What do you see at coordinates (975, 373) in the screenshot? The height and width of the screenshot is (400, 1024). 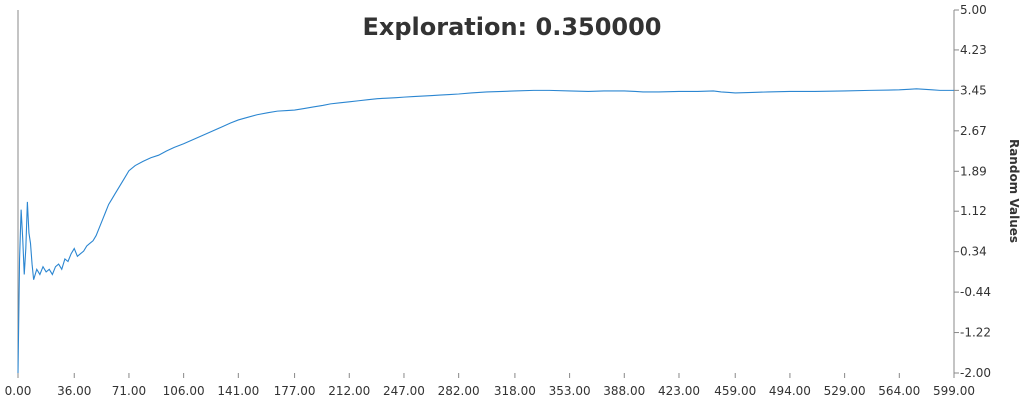 I see `y-tick-label: -2.00` at bounding box center [975, 373].